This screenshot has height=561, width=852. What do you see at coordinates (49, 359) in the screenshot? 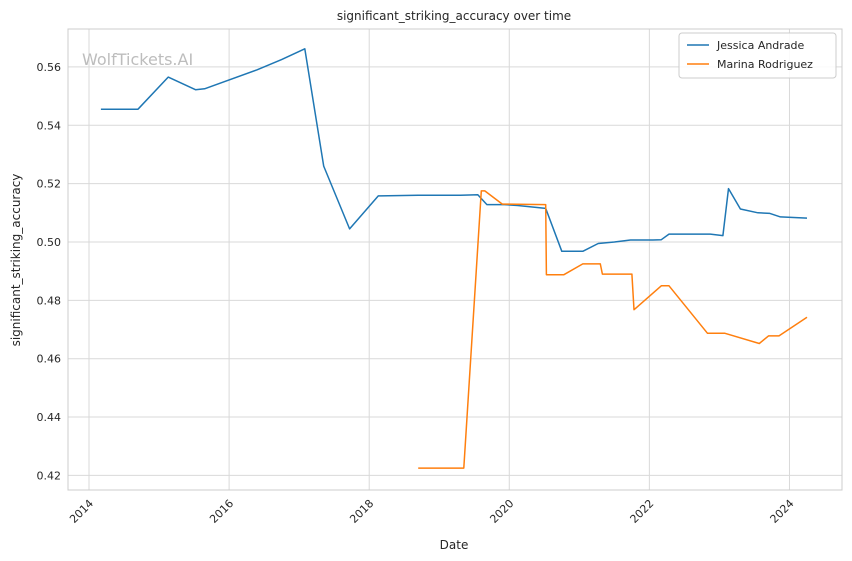
I see `y-tick-label: 0.46` at bounding box center [49, 359].